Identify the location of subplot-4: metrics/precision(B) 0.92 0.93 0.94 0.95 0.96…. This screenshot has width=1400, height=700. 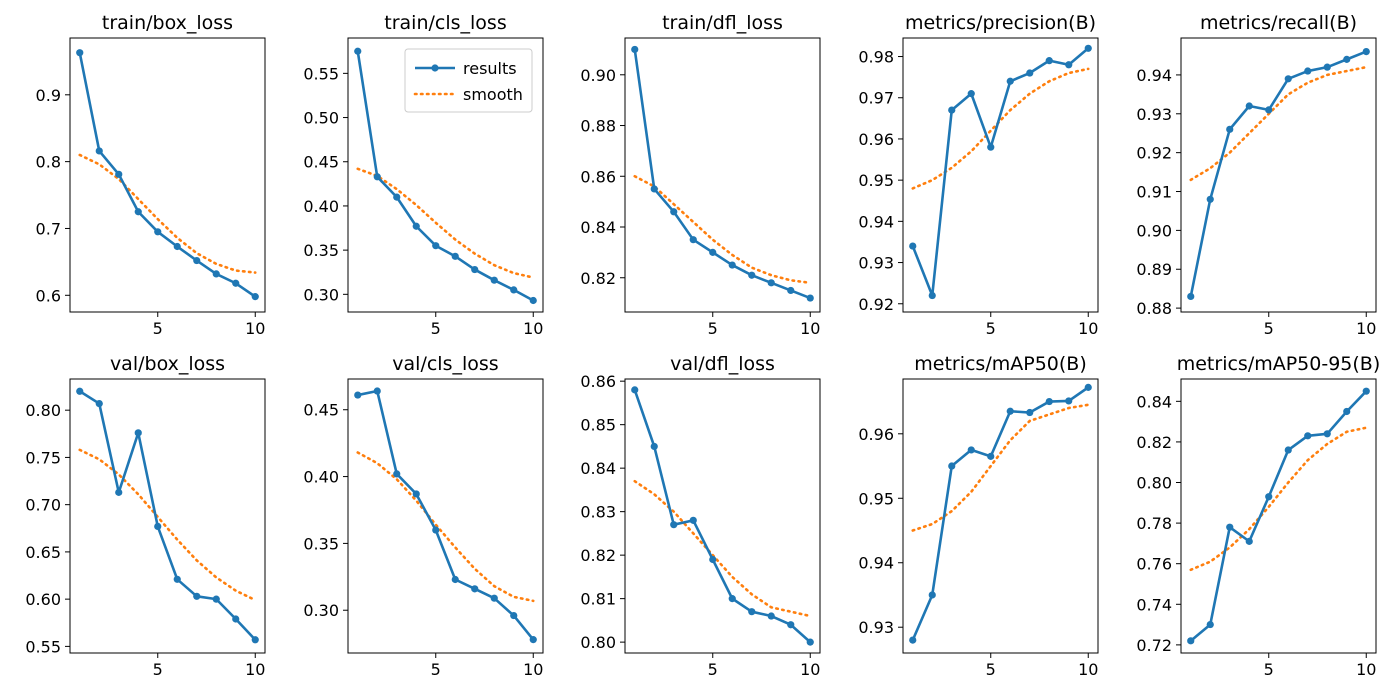
(978, 175).